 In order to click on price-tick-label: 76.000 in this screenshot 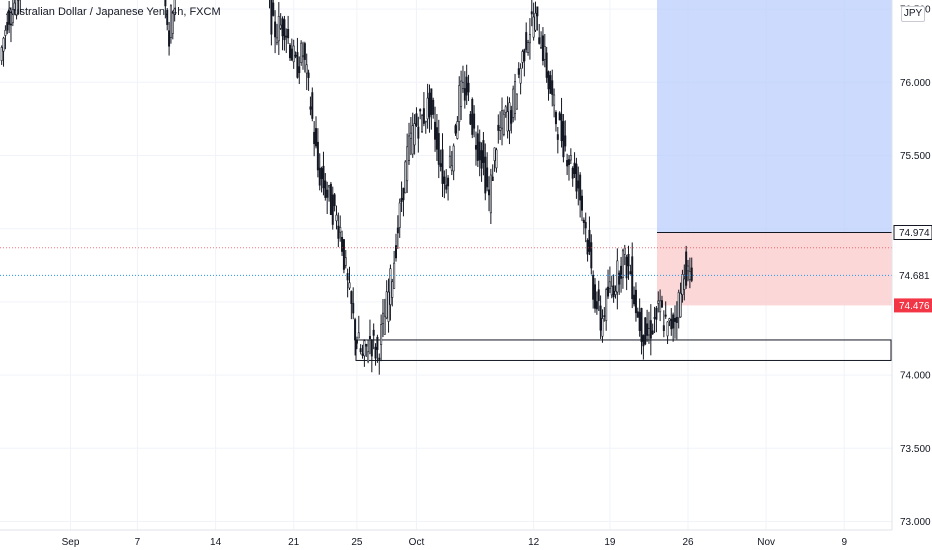, I will do `click(915, 83)`.